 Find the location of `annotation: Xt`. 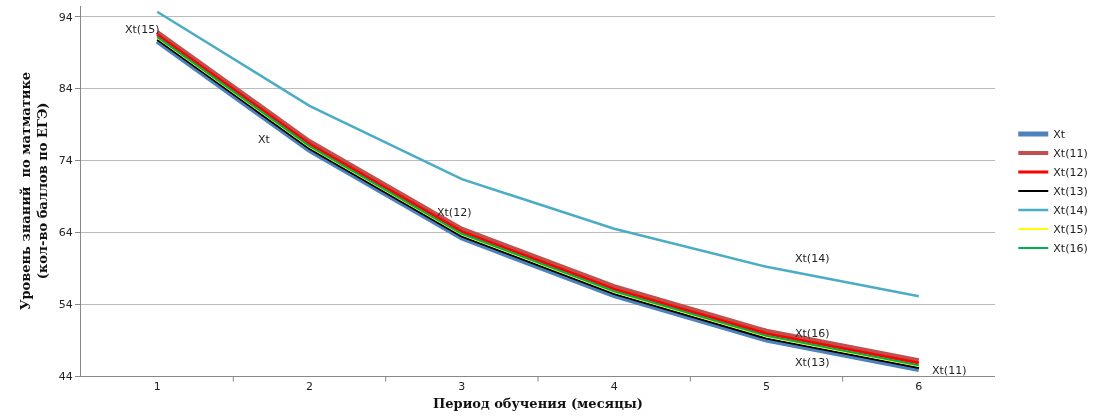

annotation: Xt is located at coordinates (264, 139).